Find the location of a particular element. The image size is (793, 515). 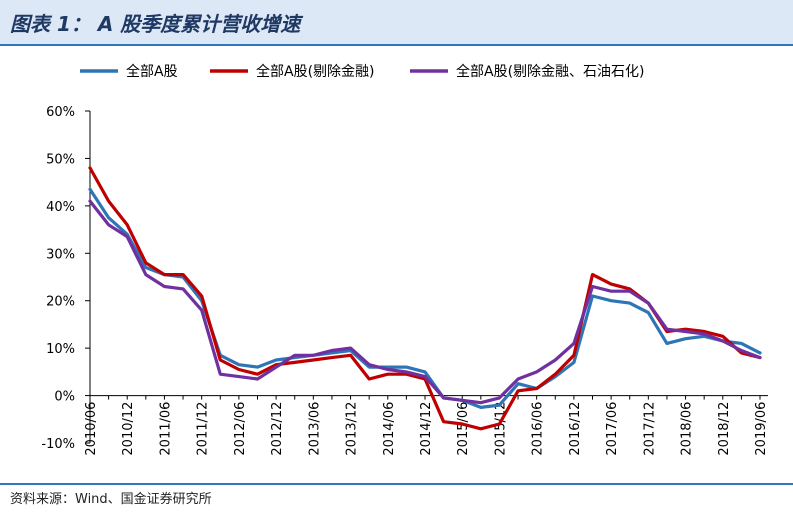

x-tick-label: 2011/12 is located at coordinates (203, 429).